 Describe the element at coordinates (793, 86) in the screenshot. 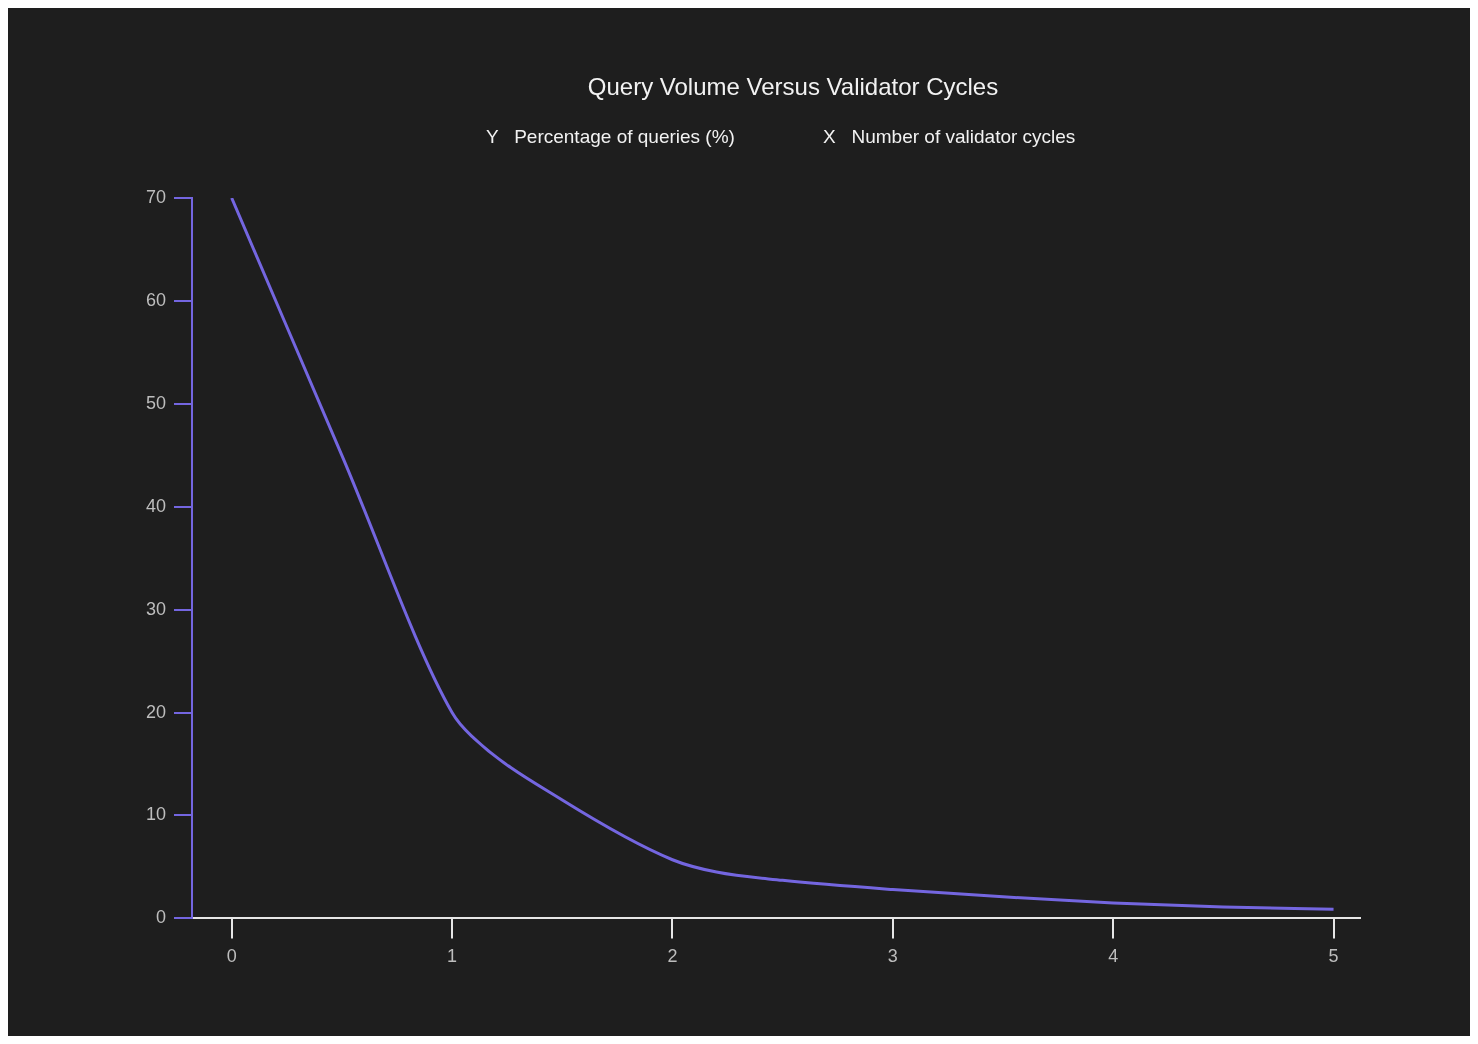

I see `chart-title: Query Volume Versus Validator Cycles` at that location.